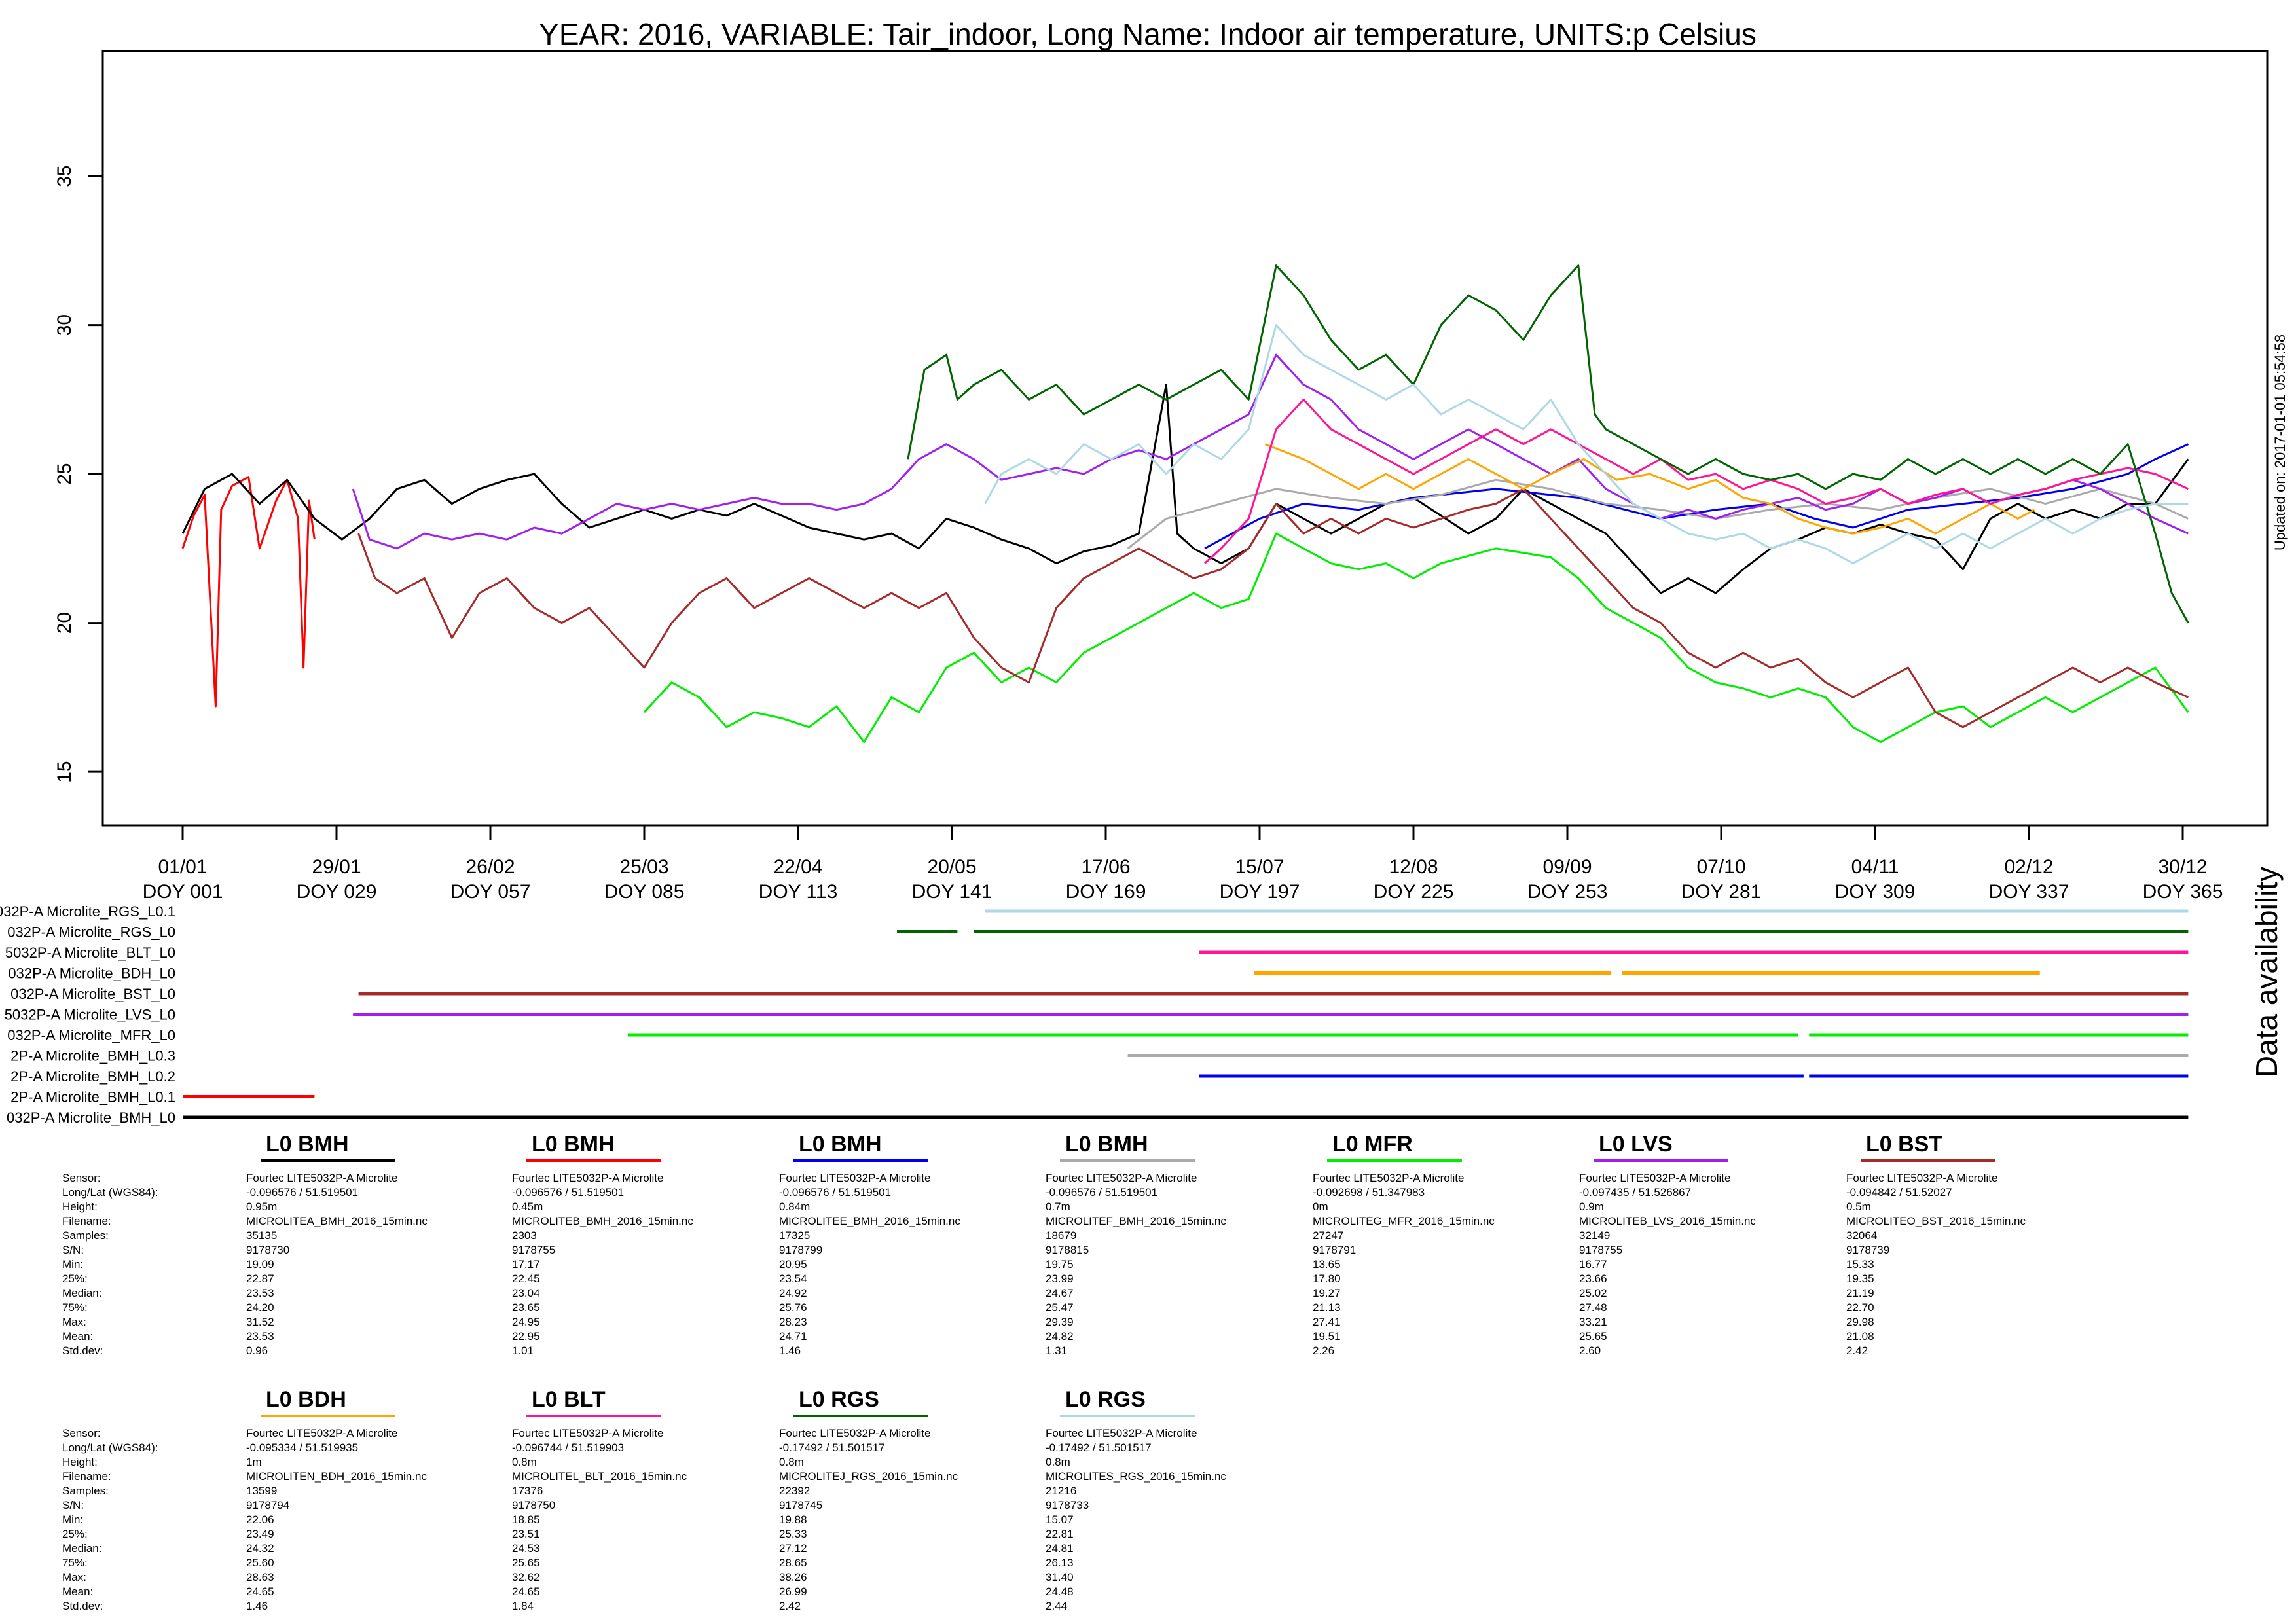  I want to click on stats-value: 24.53, so click(526, 1548).